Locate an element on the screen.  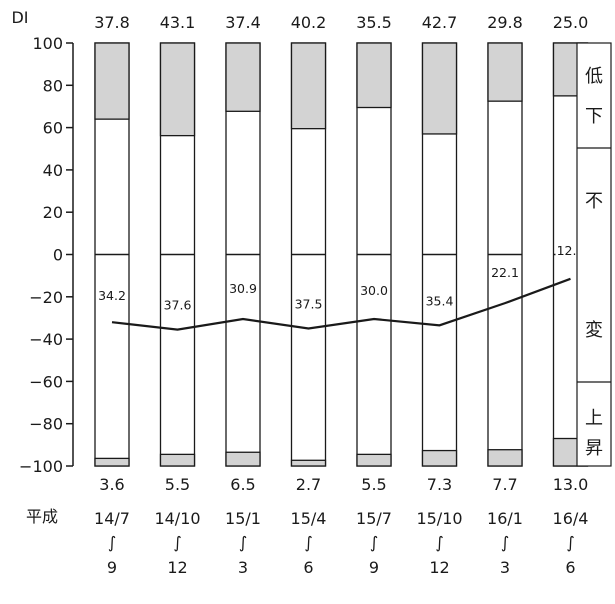
di-value-label: 37.4 is located at coordinates (243, 22).